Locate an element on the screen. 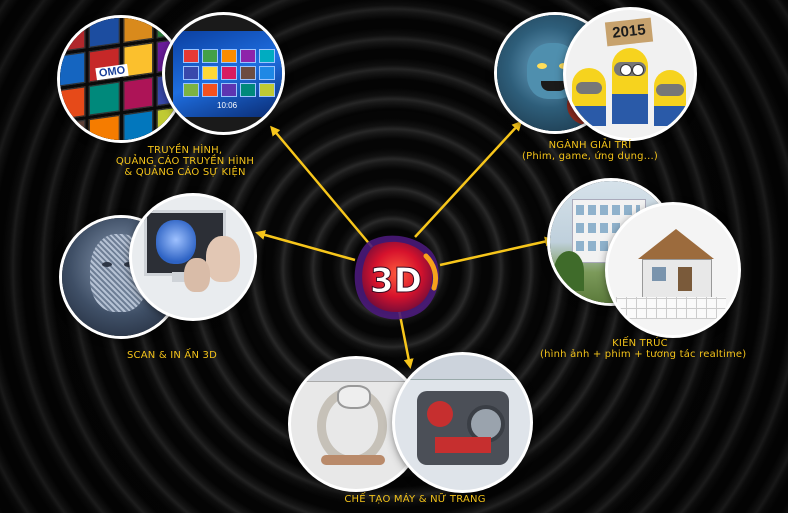 This screenshot has width=788, height=513. label-manufacturing: CHẾ TẠO MÁY & NỮ TRANG is located at coordinates (415, 499).